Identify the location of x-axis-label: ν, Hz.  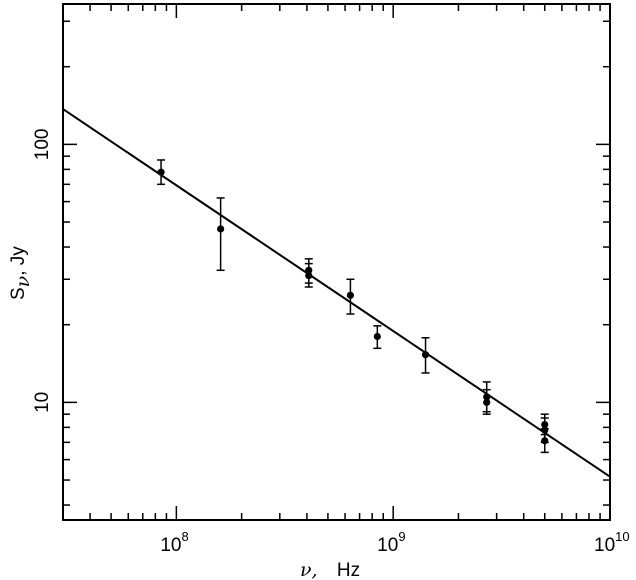
(330, 569).